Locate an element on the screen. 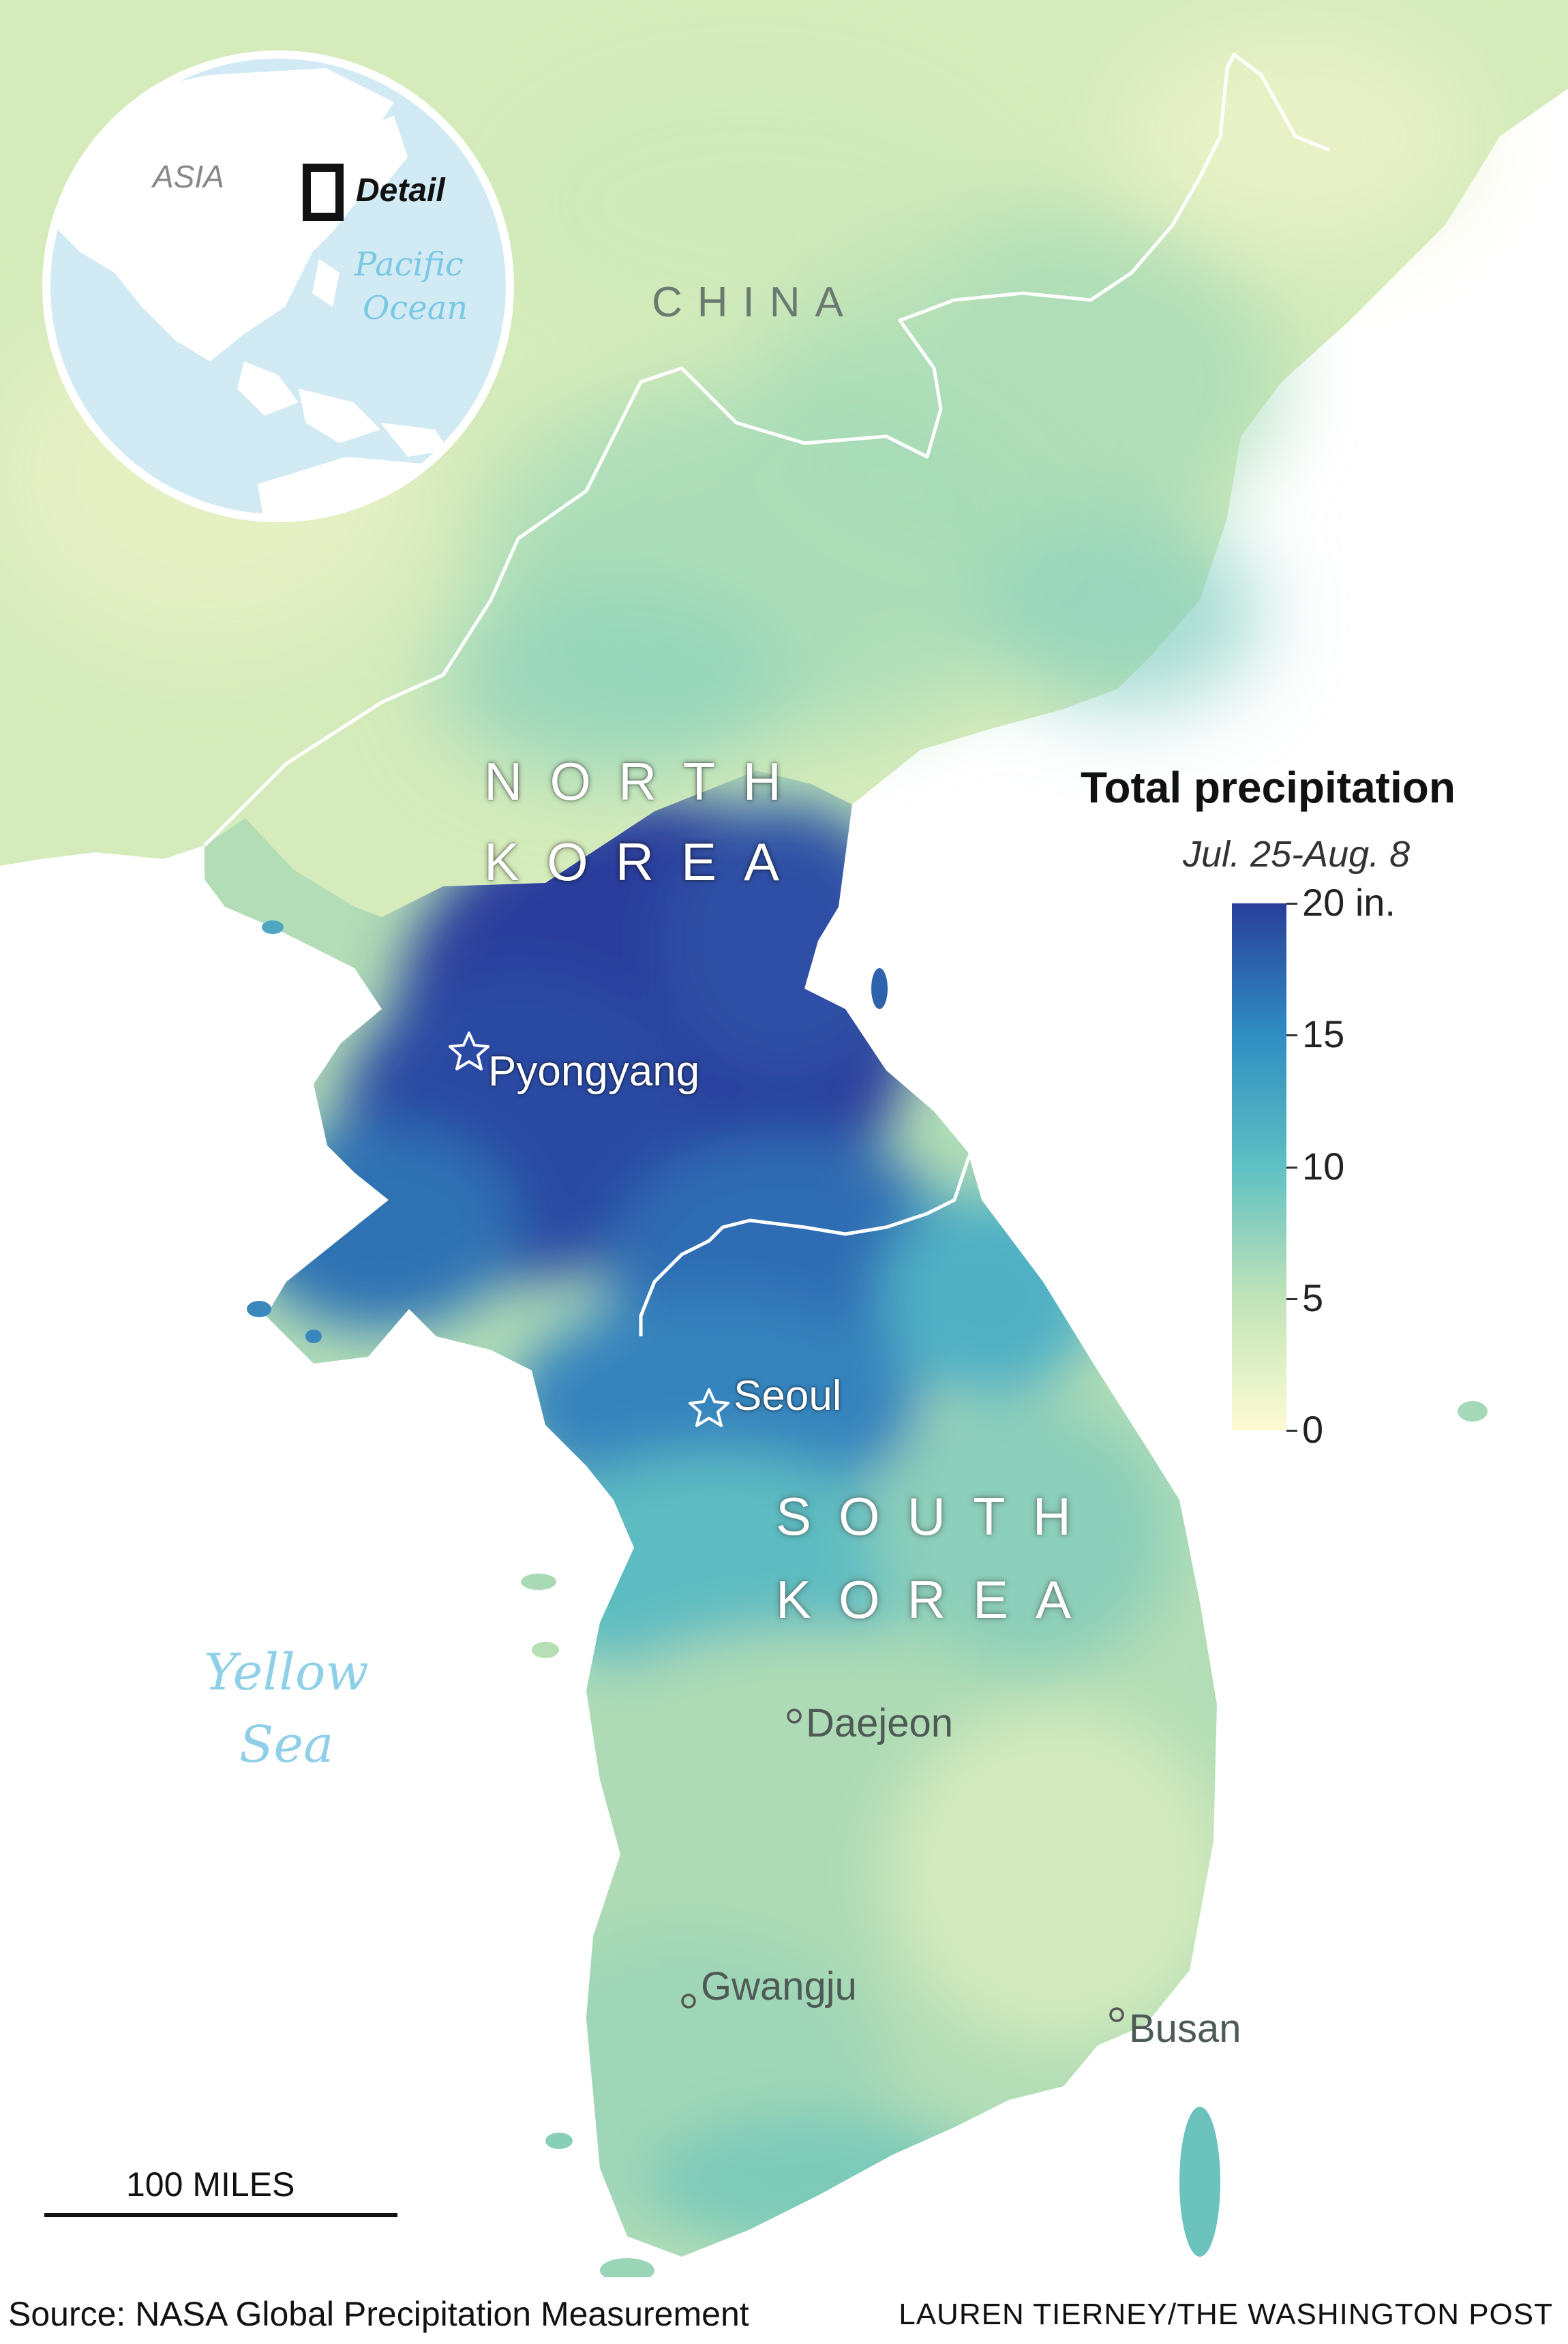 The height and width of the screenshot is (2344, 1568). yellow-sea-line-2: Sea is located at coordinates (286, 1745).